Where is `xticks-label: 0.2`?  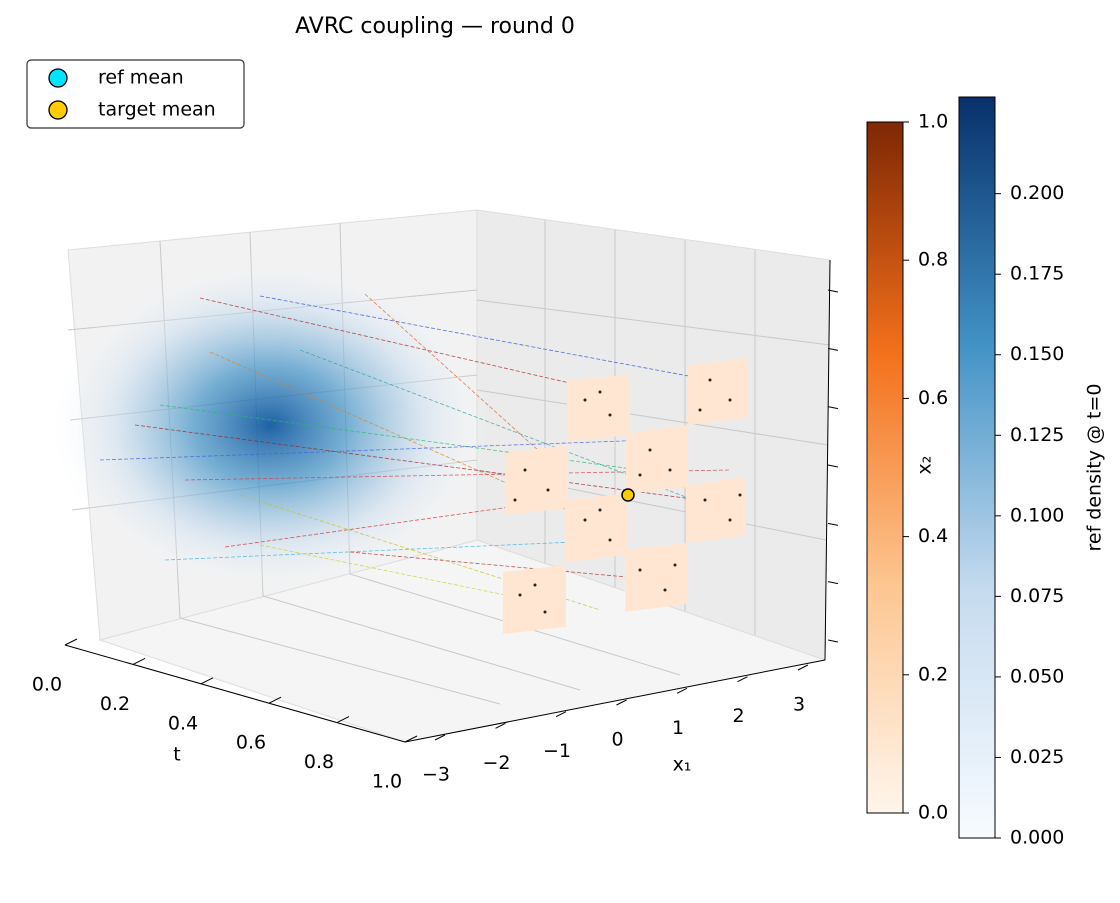 xticks-label: 0.2 is located at coordinates (115, 704).